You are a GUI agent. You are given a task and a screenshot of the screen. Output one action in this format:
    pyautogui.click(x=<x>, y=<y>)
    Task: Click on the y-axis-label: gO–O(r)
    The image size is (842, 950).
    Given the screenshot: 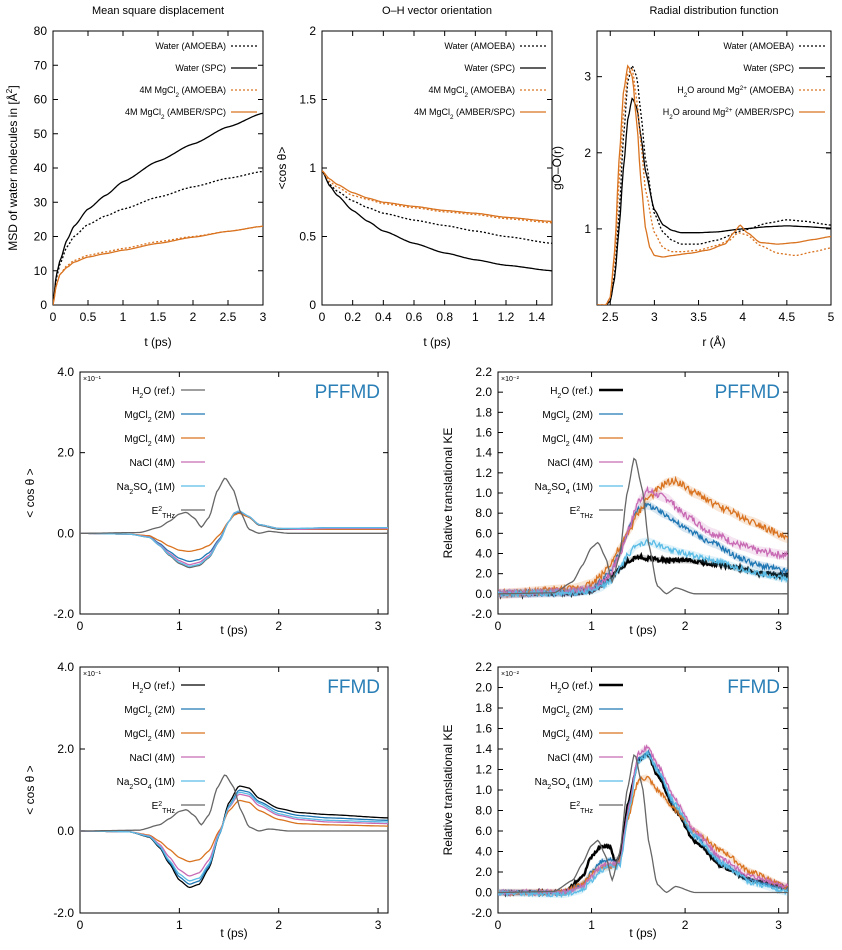 What is the action you would take?
    pyautogui.click(x=557, y=168)
    